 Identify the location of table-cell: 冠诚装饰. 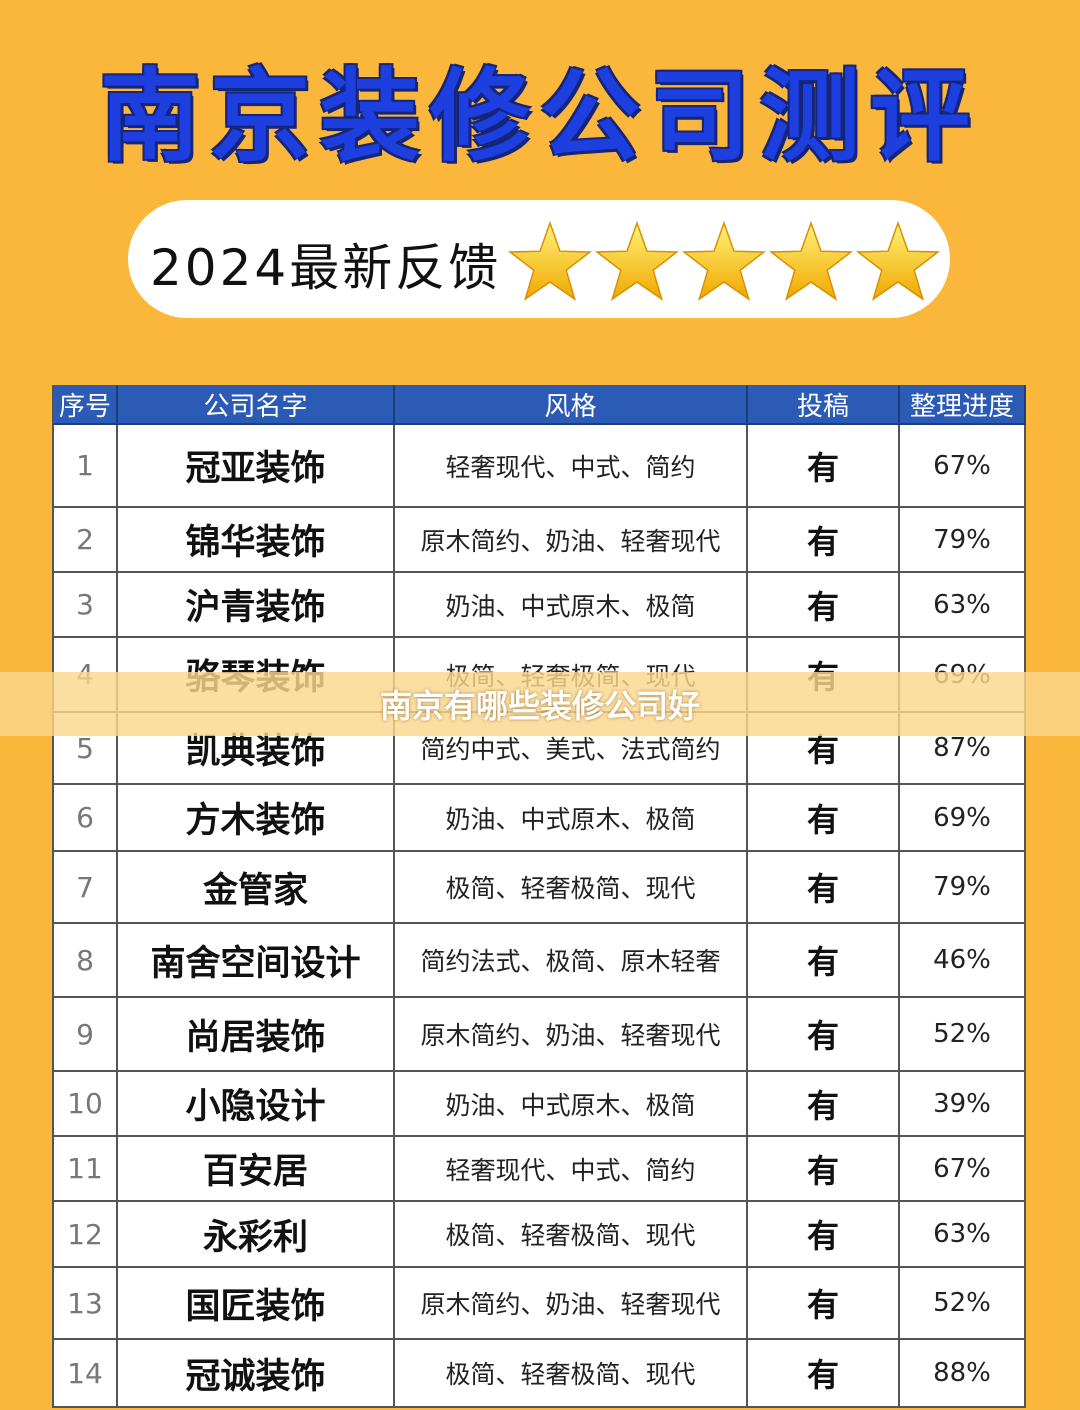
(256, 1374).